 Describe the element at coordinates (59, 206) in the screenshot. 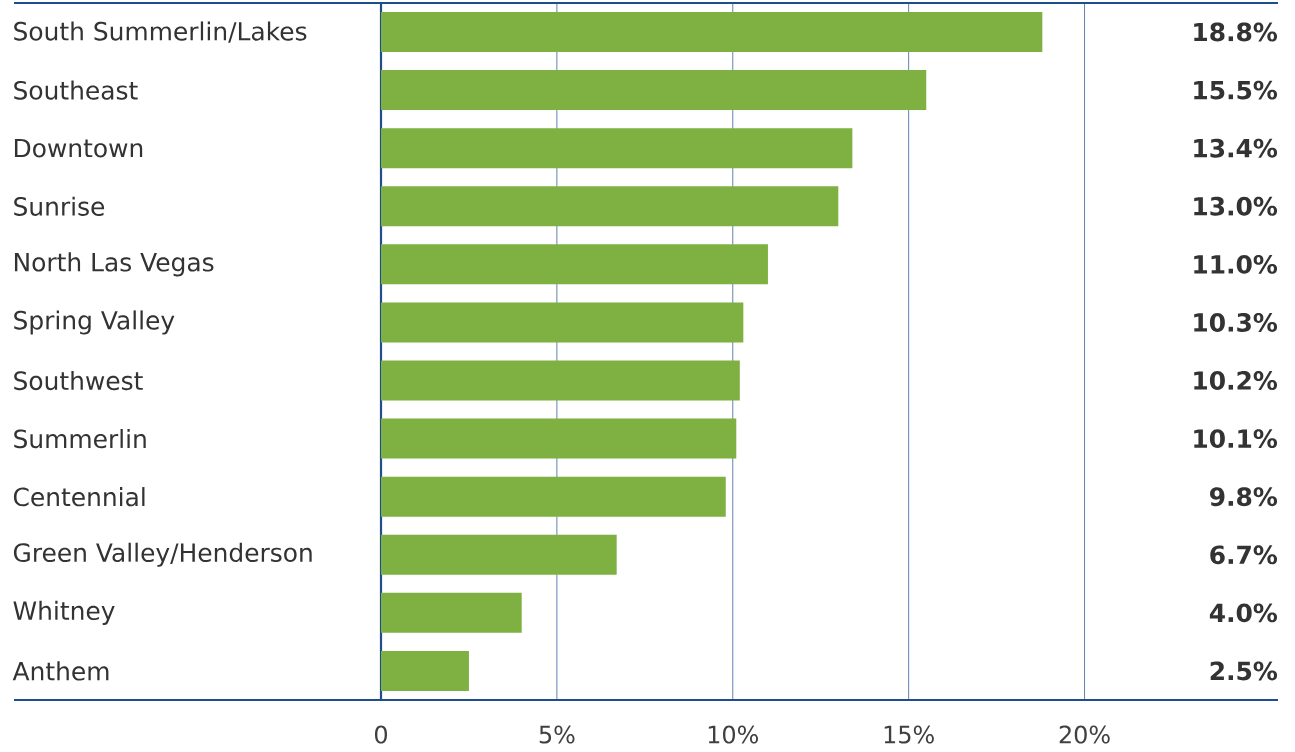

I see `y-tick-label: Sunrise` at that location.